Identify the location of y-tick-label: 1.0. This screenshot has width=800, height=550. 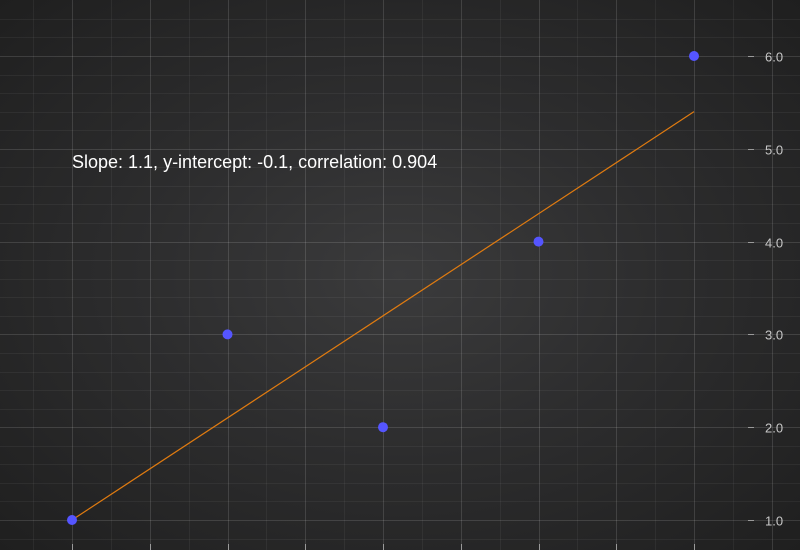
(774, 521).